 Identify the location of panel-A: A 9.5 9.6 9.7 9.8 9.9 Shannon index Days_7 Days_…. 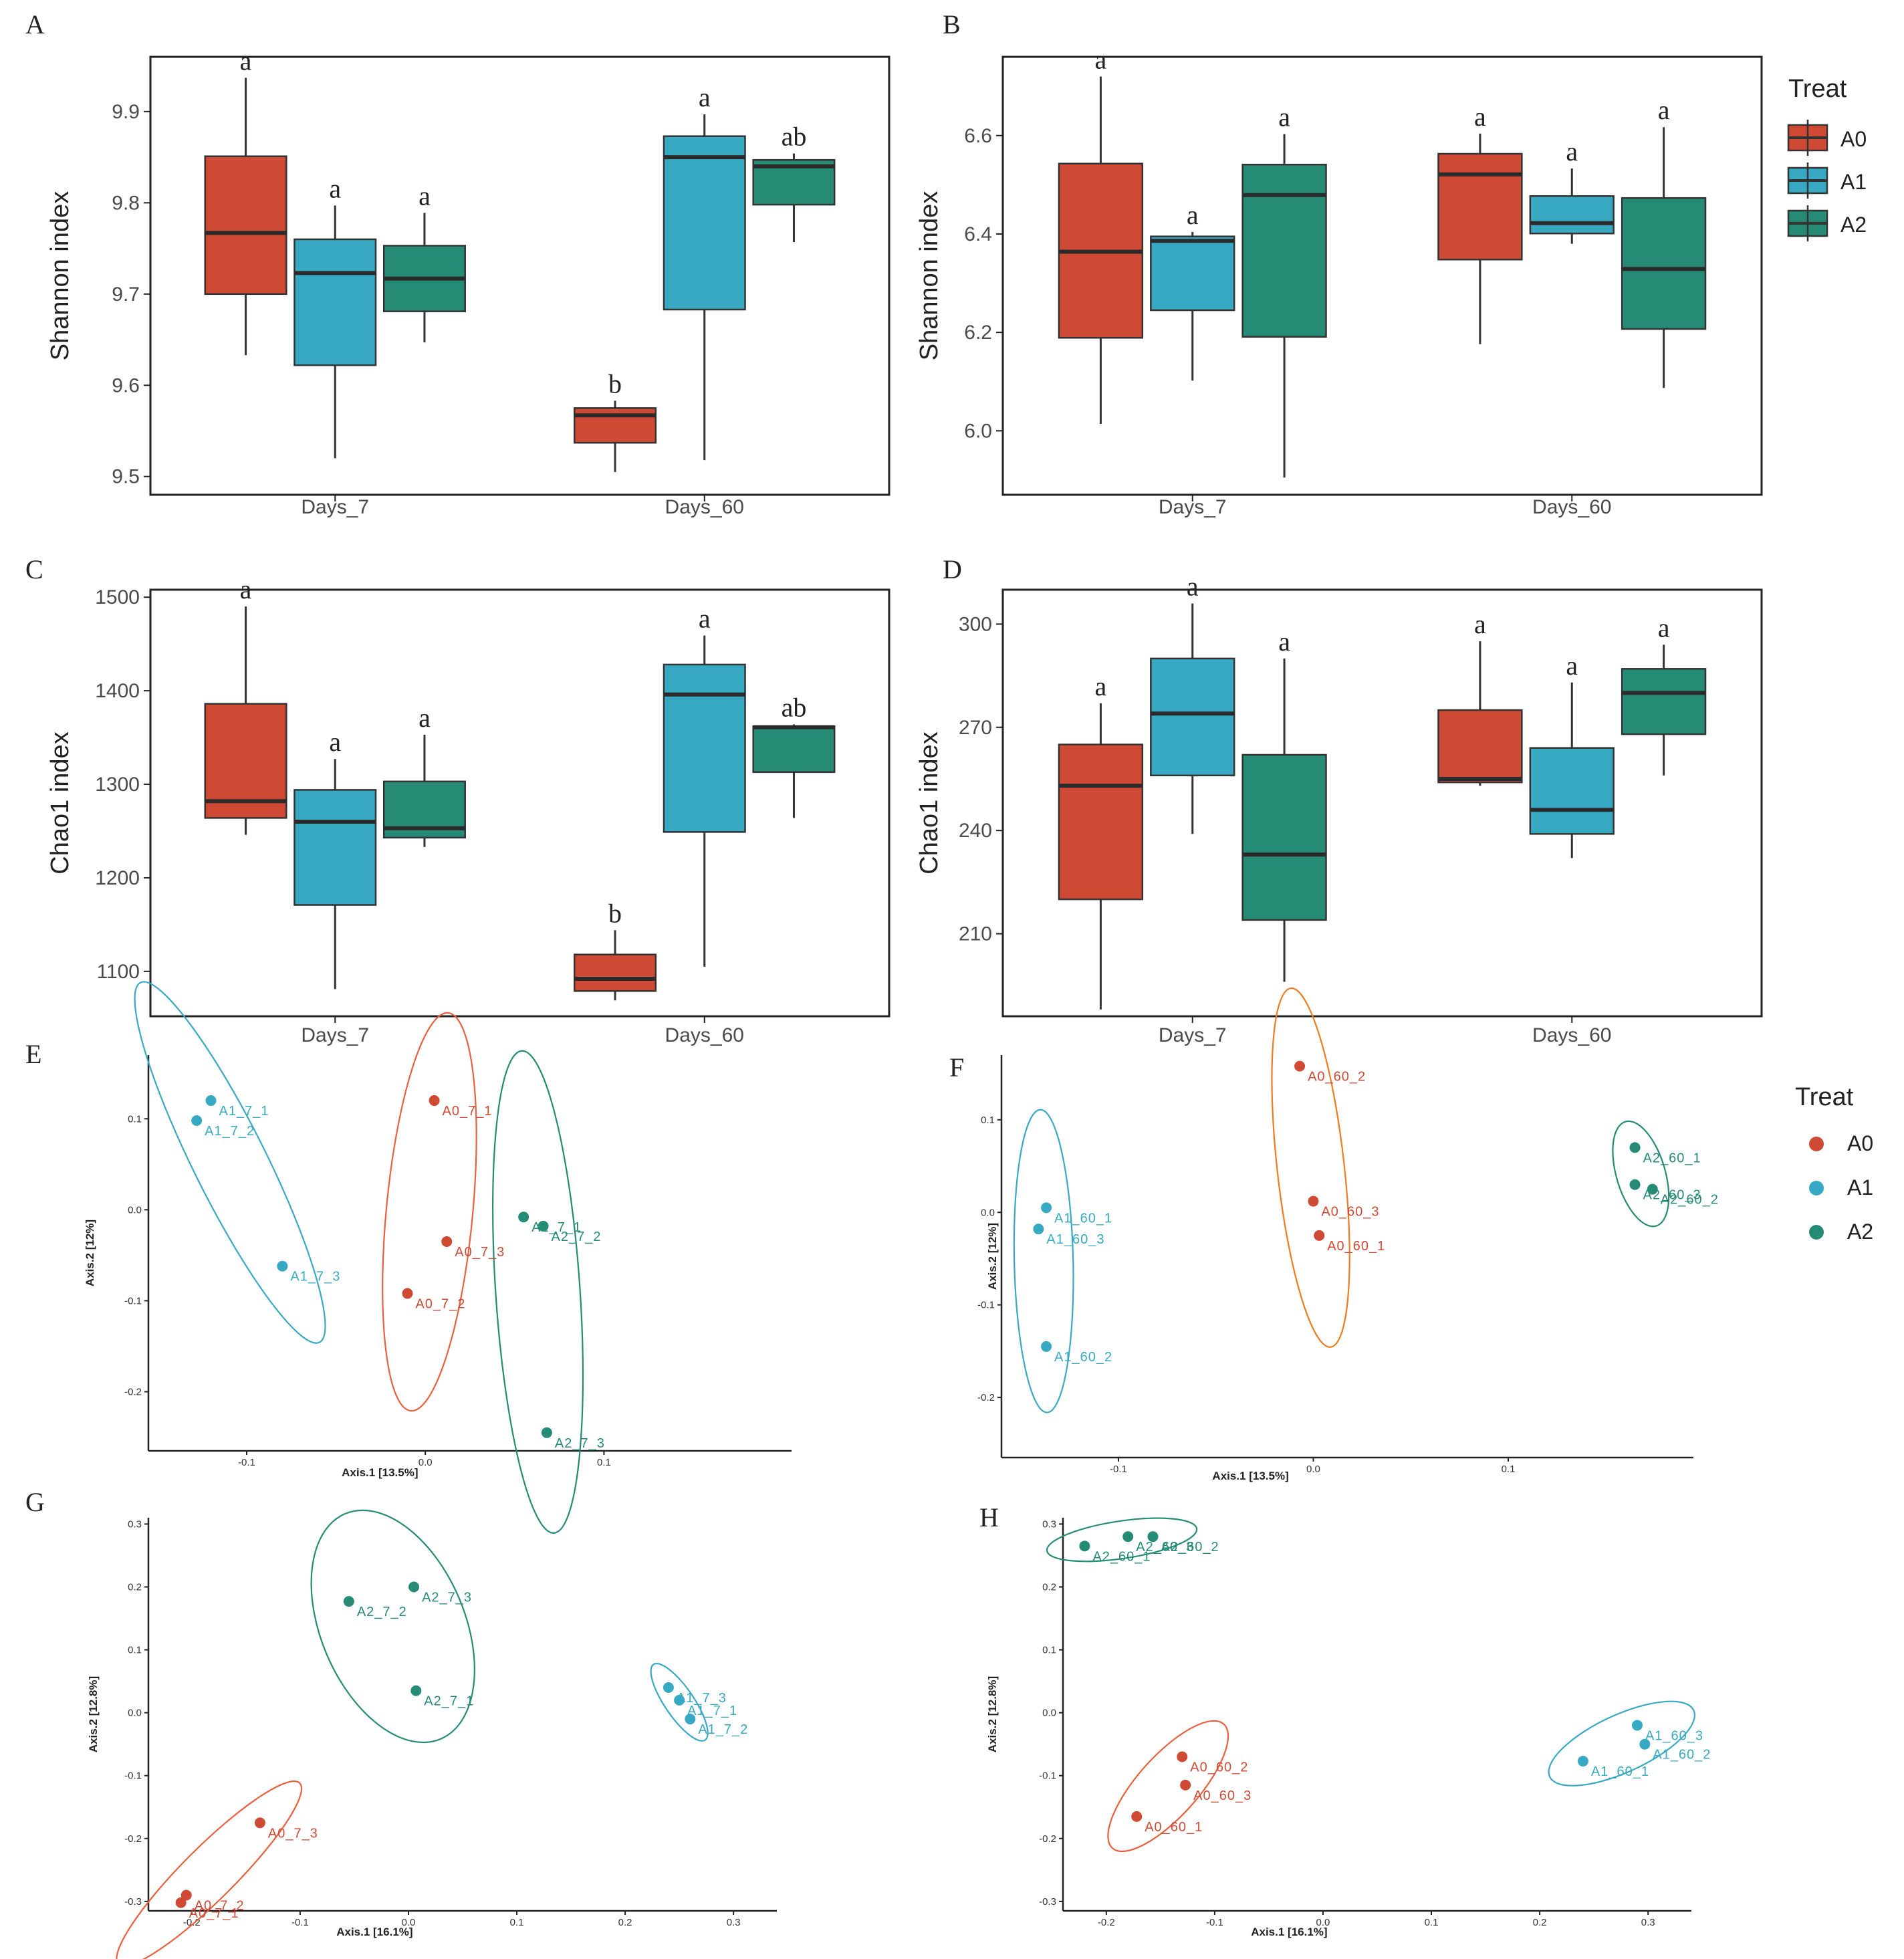
(457, 263).